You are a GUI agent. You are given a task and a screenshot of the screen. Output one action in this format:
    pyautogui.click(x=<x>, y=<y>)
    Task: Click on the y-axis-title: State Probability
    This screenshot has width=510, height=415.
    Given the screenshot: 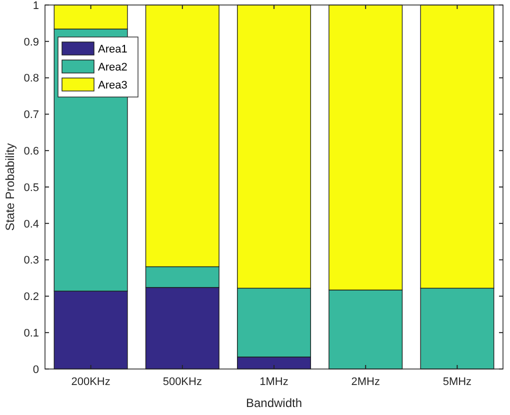 What is the action you would take?
    pyautogui.click(x=10, y=187)
    